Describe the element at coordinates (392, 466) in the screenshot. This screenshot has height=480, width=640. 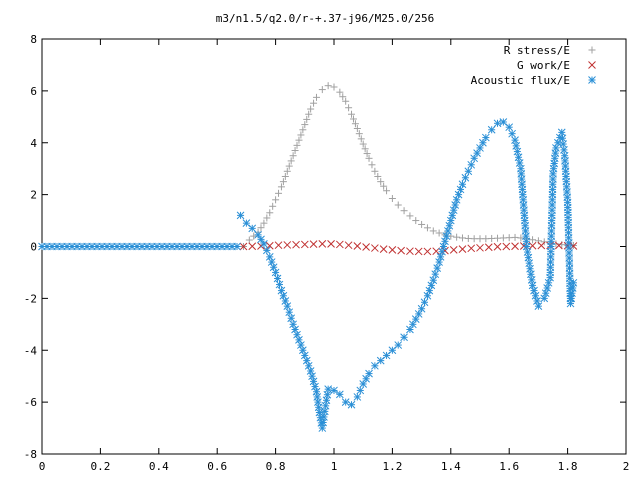
I see `x-tick-label: 1.2` at that location.